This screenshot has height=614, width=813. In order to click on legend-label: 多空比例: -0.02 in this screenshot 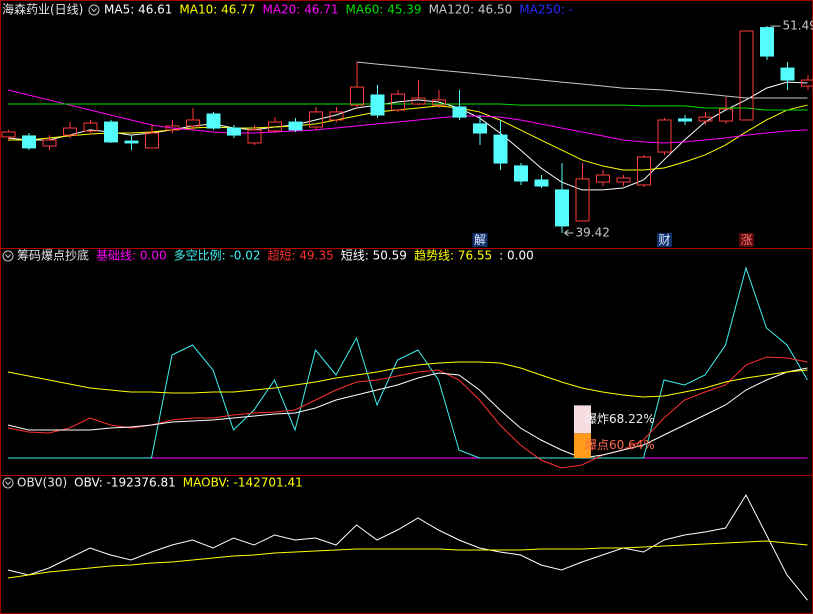, I will do `click(217, 256)`.